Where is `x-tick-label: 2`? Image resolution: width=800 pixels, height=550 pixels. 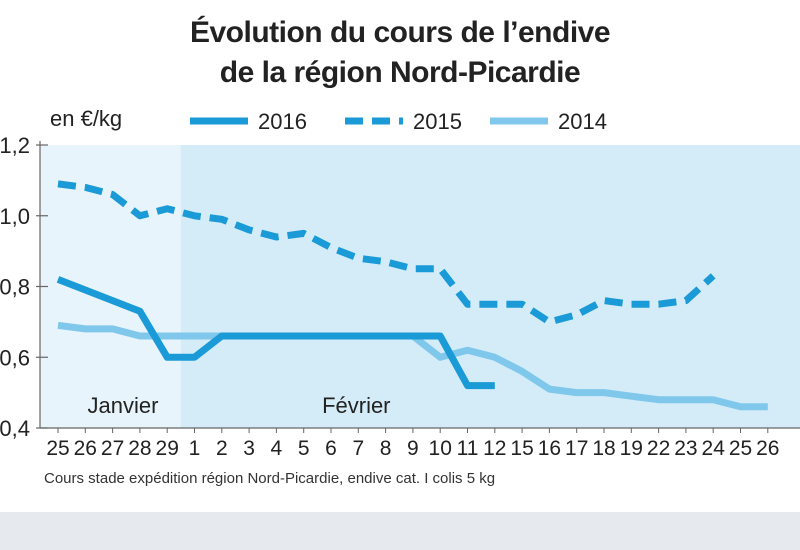 x-tick-label: 2 is located at coordinates (222, 448).